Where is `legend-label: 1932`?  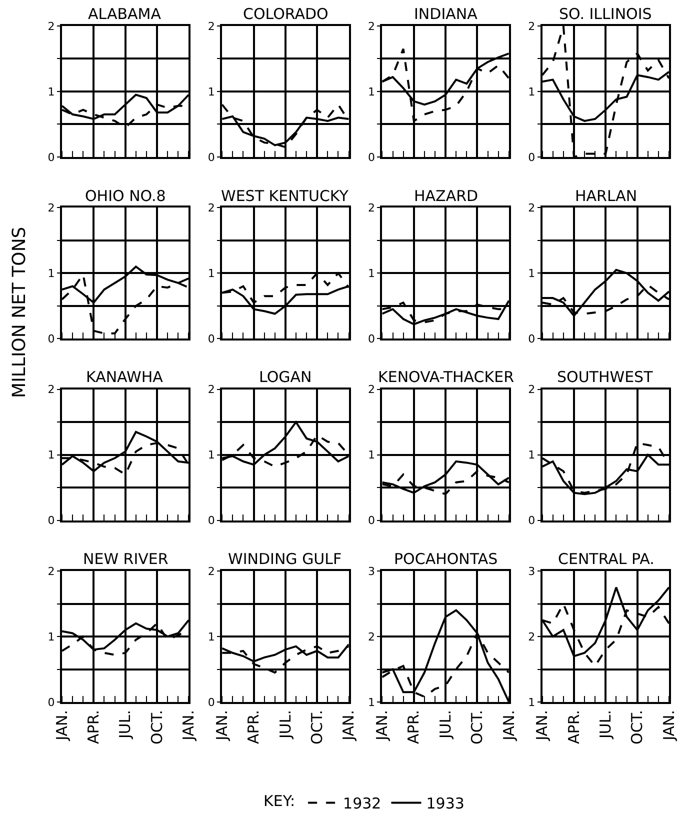
legend-label: 1932 is located at coordinates (362, 803).